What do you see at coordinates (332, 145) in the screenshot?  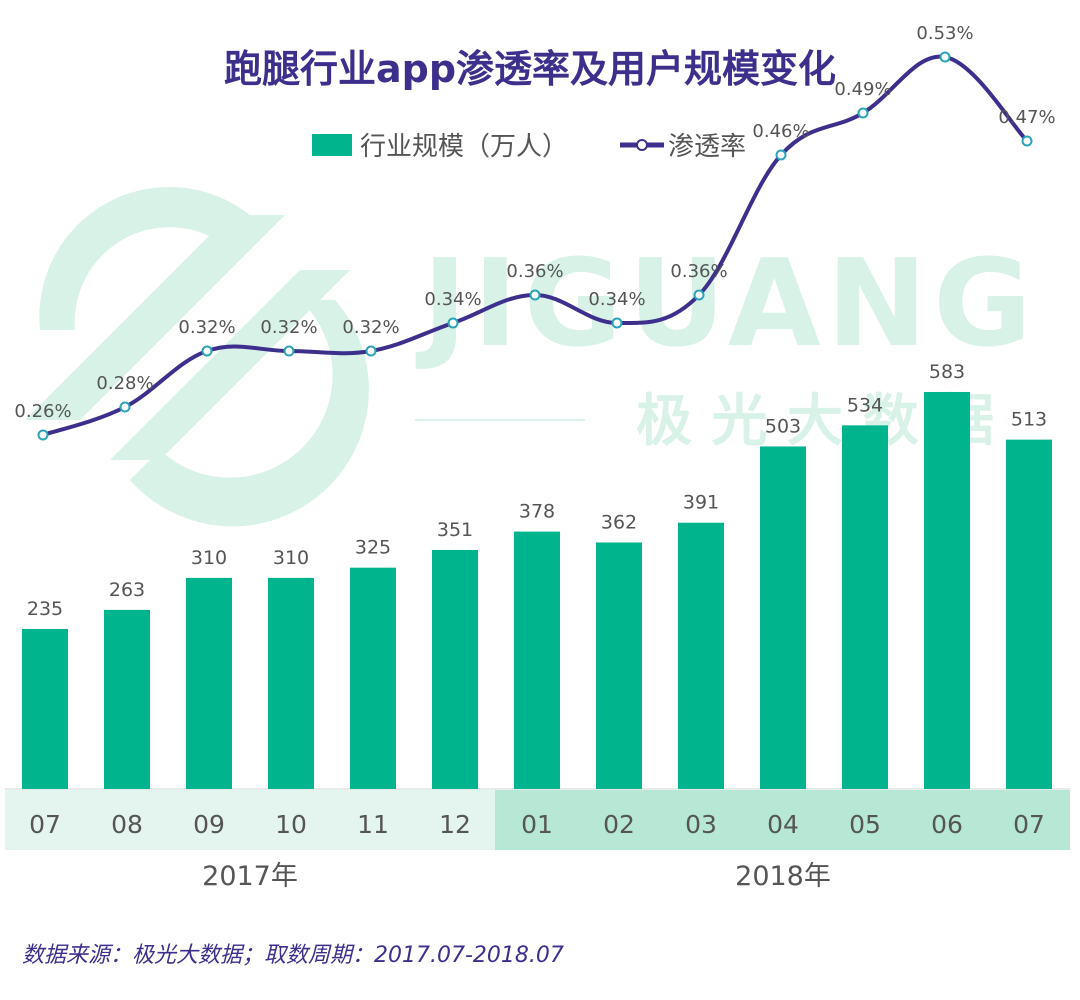 I see `legend-bar-swatch` at bounding box center [332, 145].